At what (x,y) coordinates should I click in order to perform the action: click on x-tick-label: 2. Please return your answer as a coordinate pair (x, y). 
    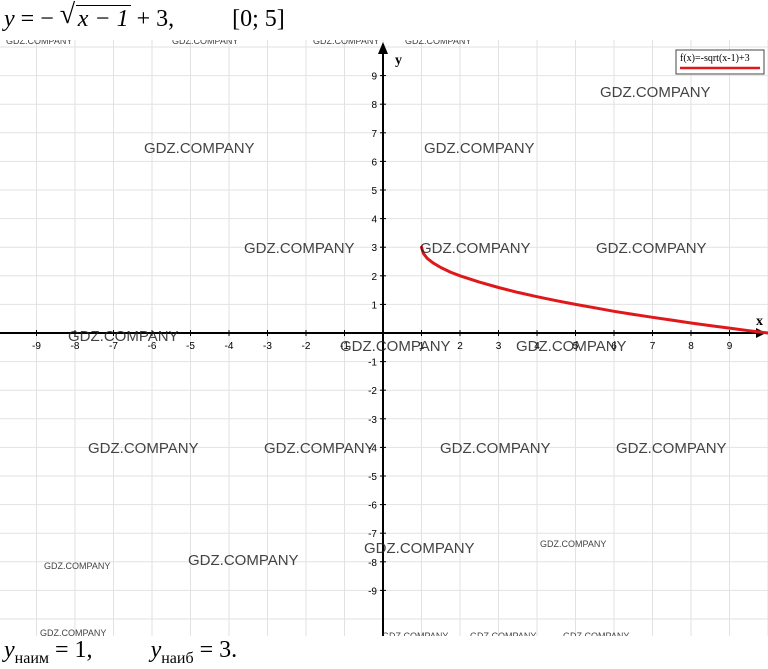
    Looking at the image, I should click on (460, 346).